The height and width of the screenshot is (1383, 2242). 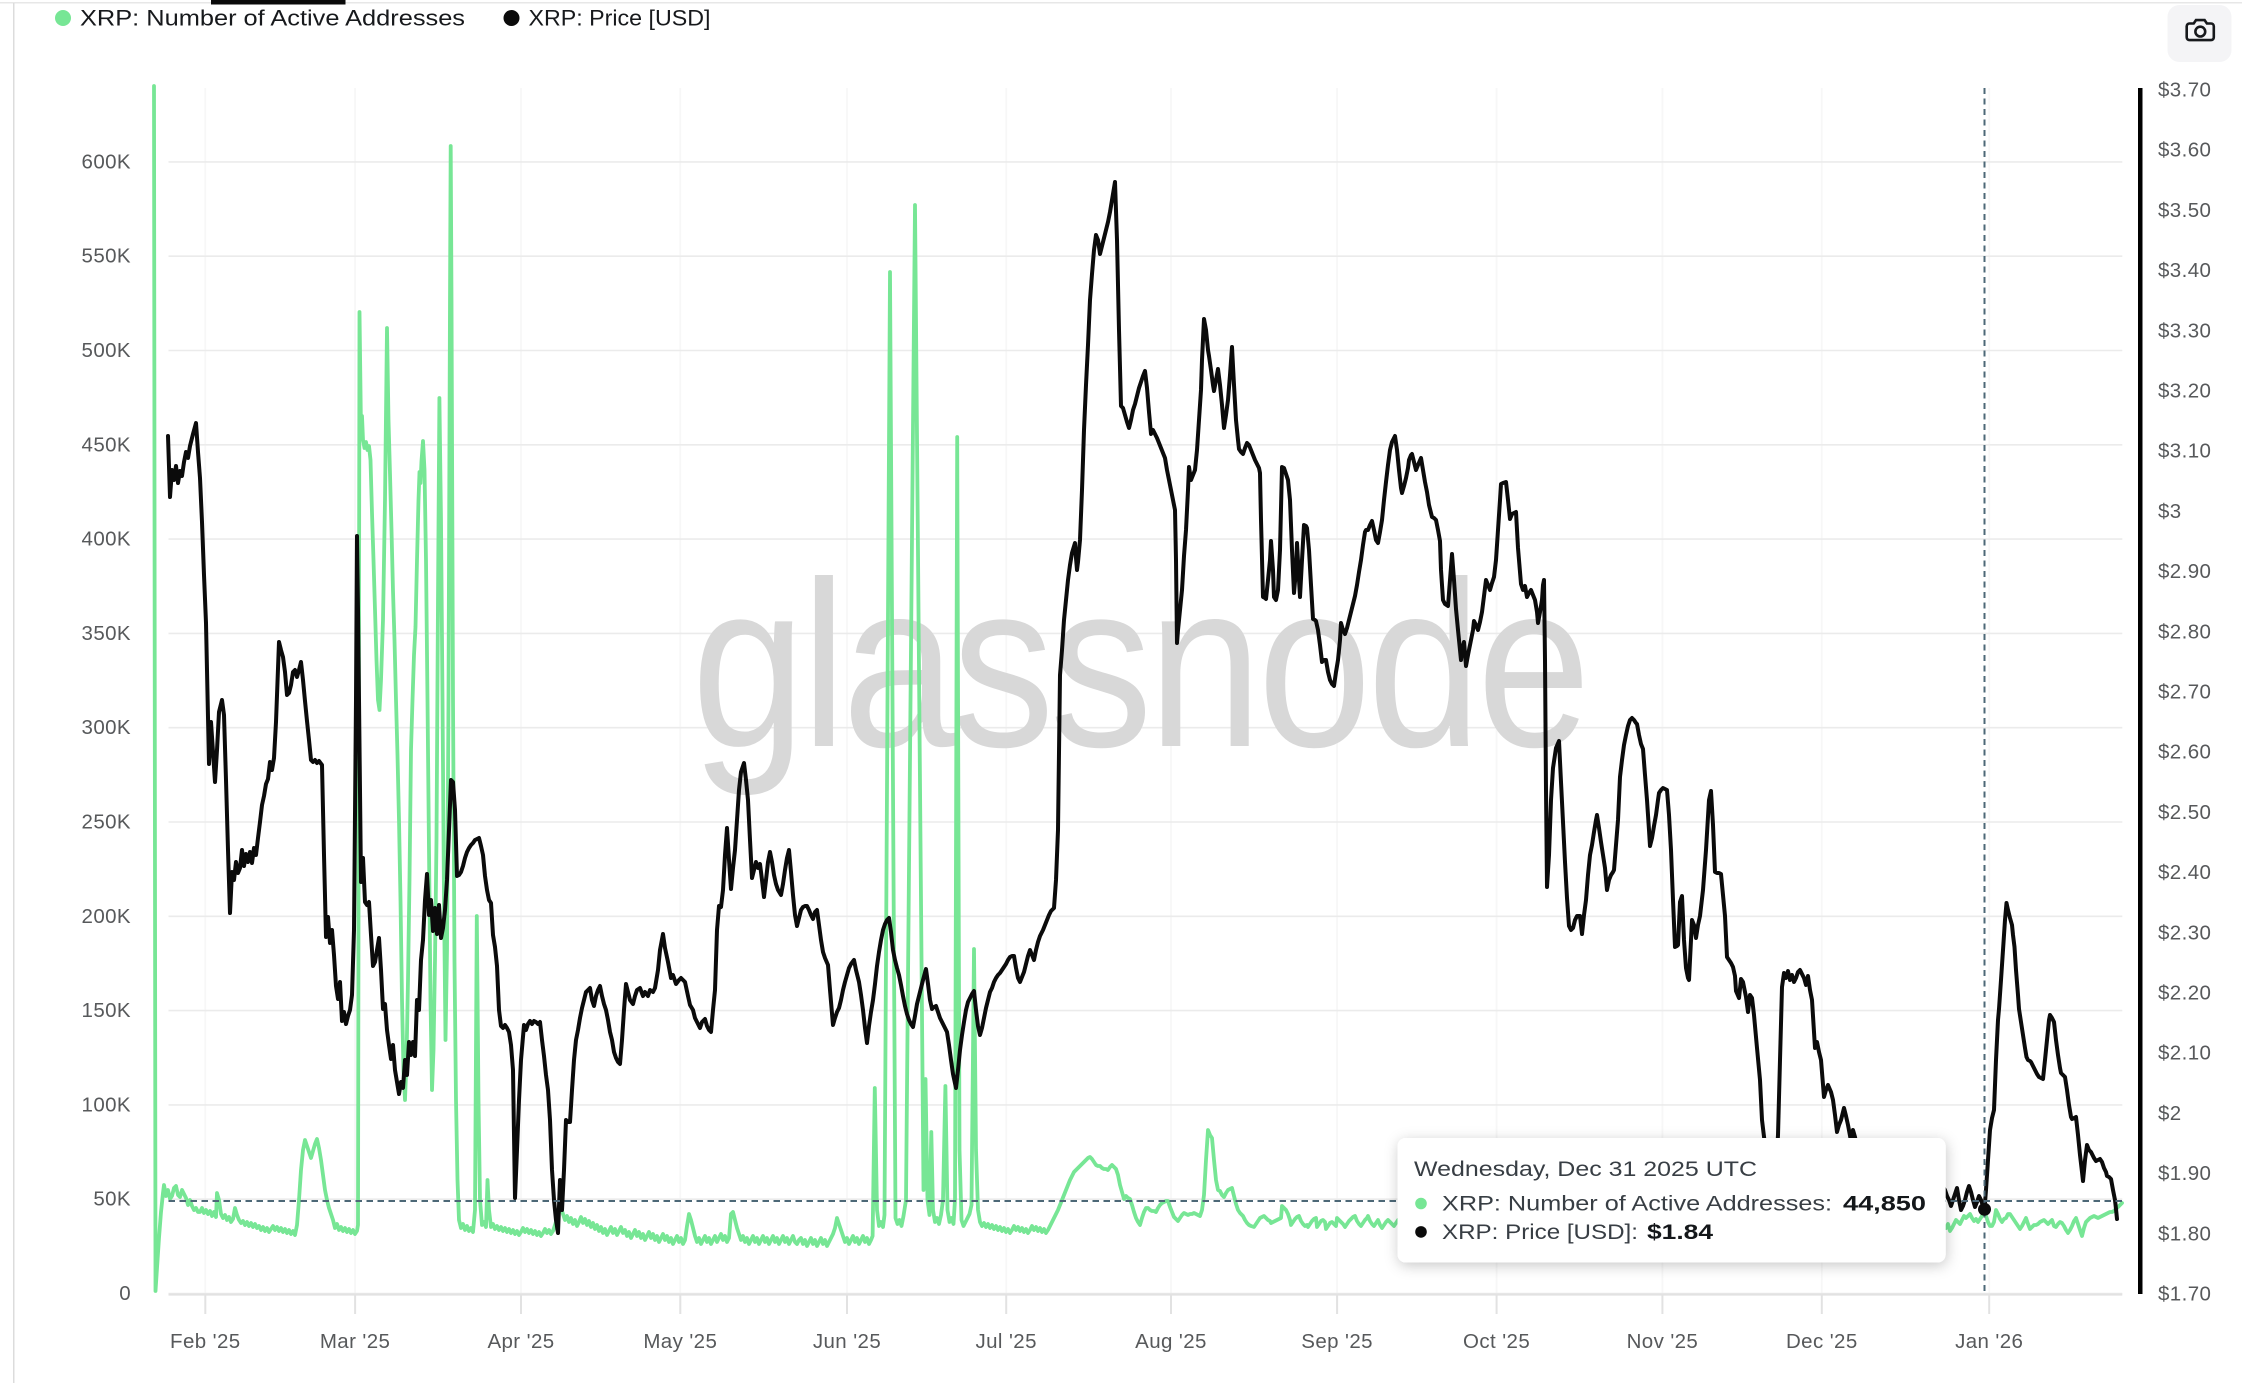 I want to click on svg-text: $3.20, so click(x=2184, y=391).